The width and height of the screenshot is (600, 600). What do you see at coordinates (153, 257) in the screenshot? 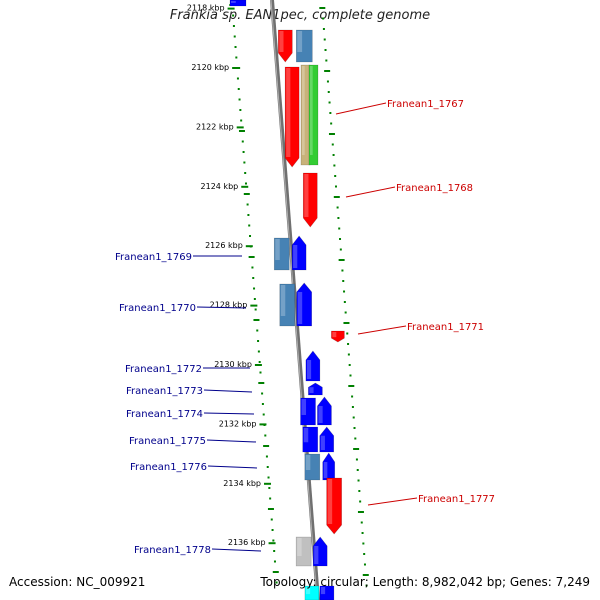
I see `gene-label-franean1-1769: Franean1_1769` at bounding box center [153, 257].